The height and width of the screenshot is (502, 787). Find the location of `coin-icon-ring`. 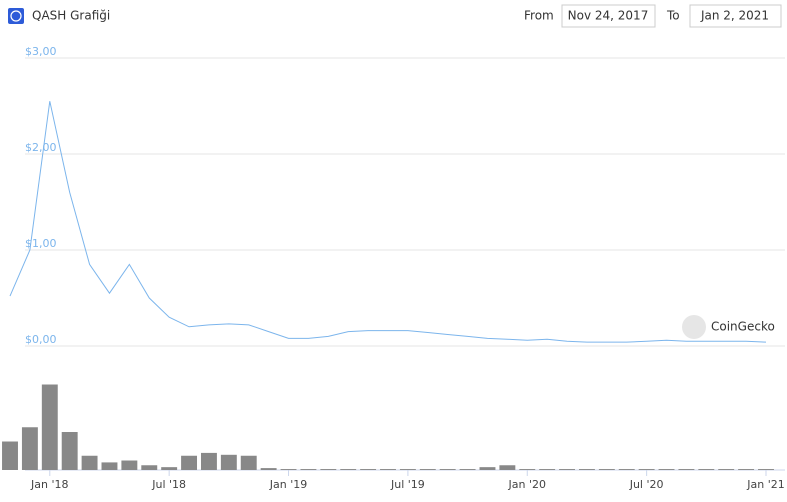

coin-icon-ring is located at coordinates (16, 16).